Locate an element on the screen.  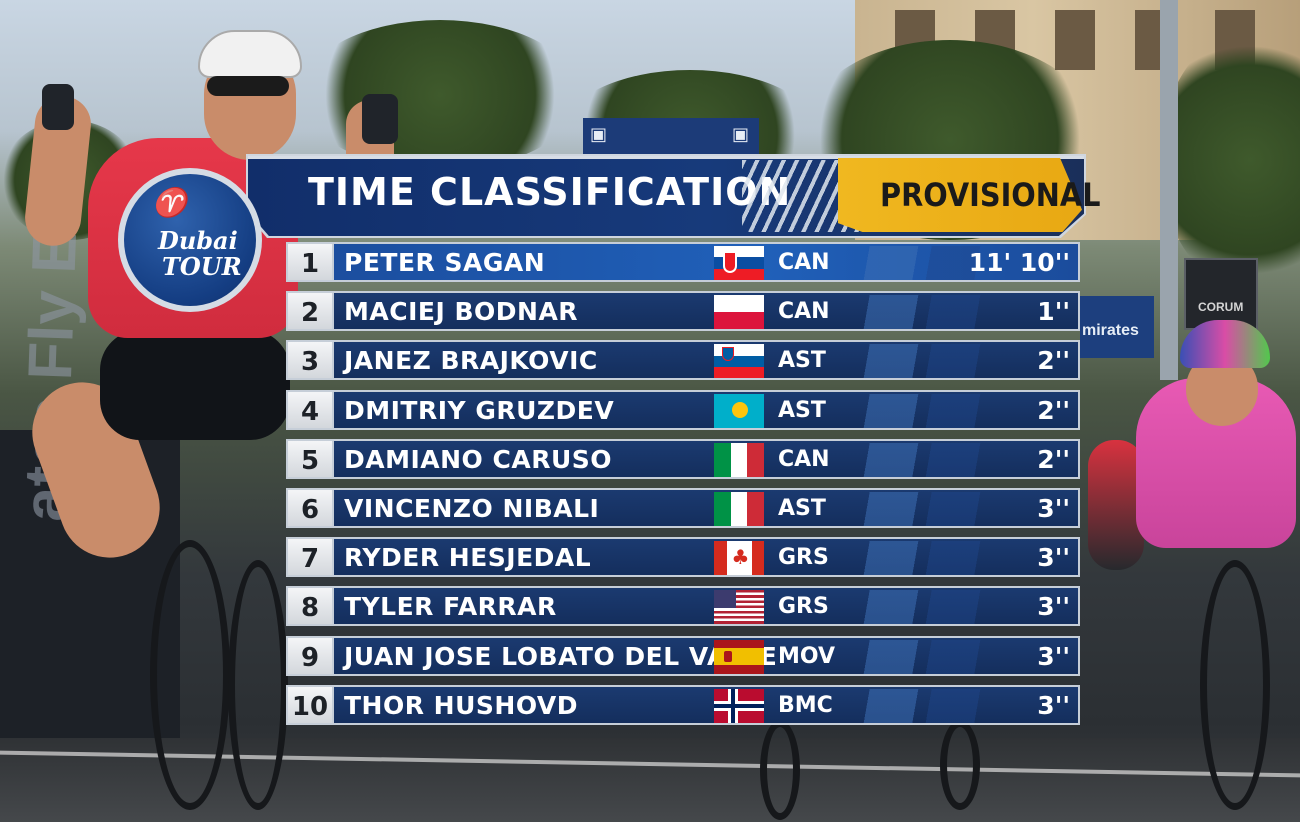
position-number: 3 is located at coordinates (310, 360).